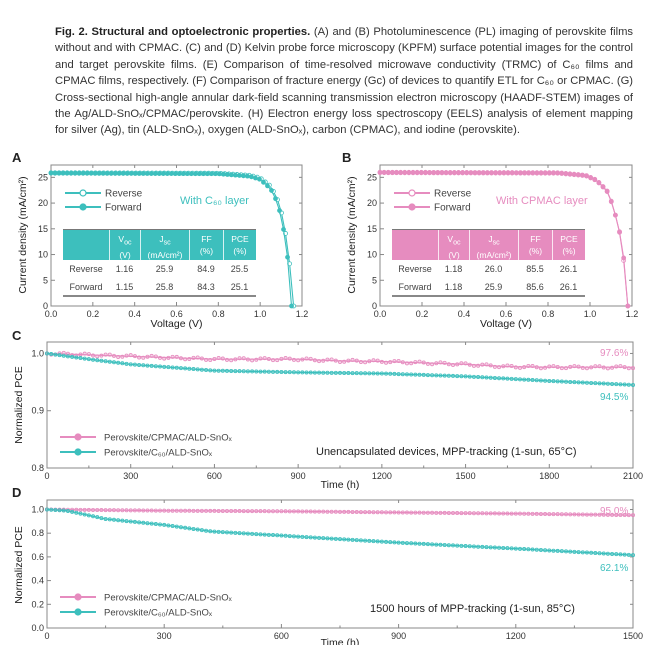 The width and height of the screenshot is (668, 645). Describe the element at coordinates (549, 476) in the screenshot. I see `x-tick-label: 1800` at that location.